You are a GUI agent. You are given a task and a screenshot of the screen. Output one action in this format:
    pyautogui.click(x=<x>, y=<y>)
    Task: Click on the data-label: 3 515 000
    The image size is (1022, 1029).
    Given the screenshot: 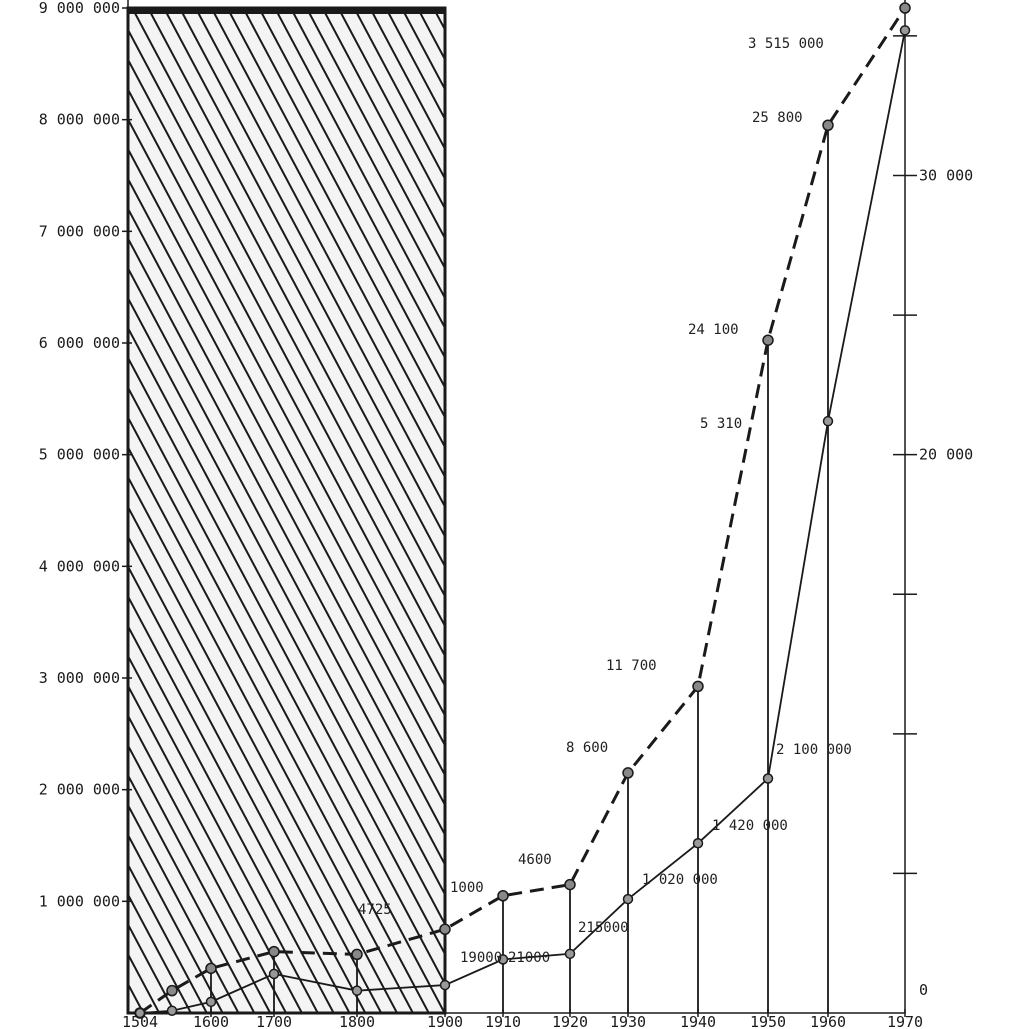 What is the action you would take?
    pyautogui.click(x=786, y=44)
    